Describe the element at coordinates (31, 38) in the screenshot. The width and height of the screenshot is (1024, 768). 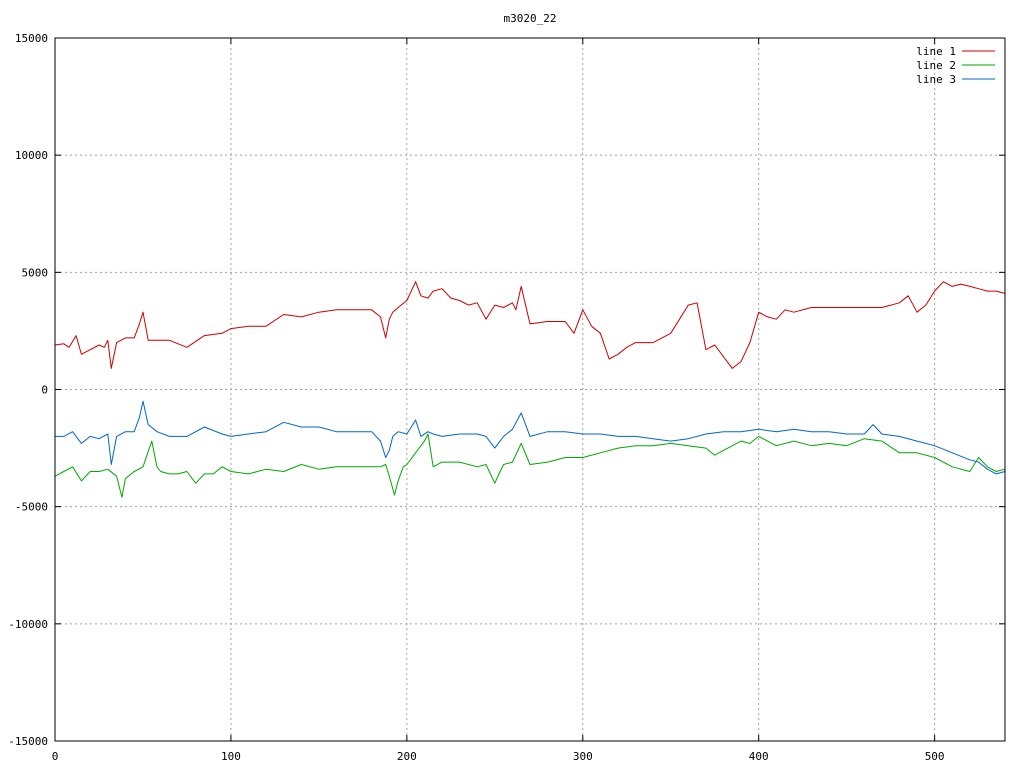
I see `y-tick-label: 15000` at that location.